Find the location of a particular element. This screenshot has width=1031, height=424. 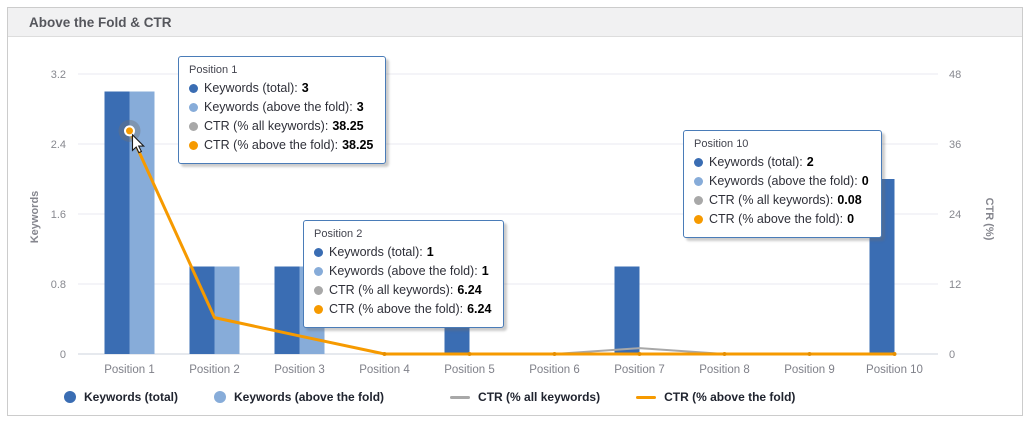

legend-item-ctr-above-fold: CTR (% above the fold) is located at coordinates (715, 397).